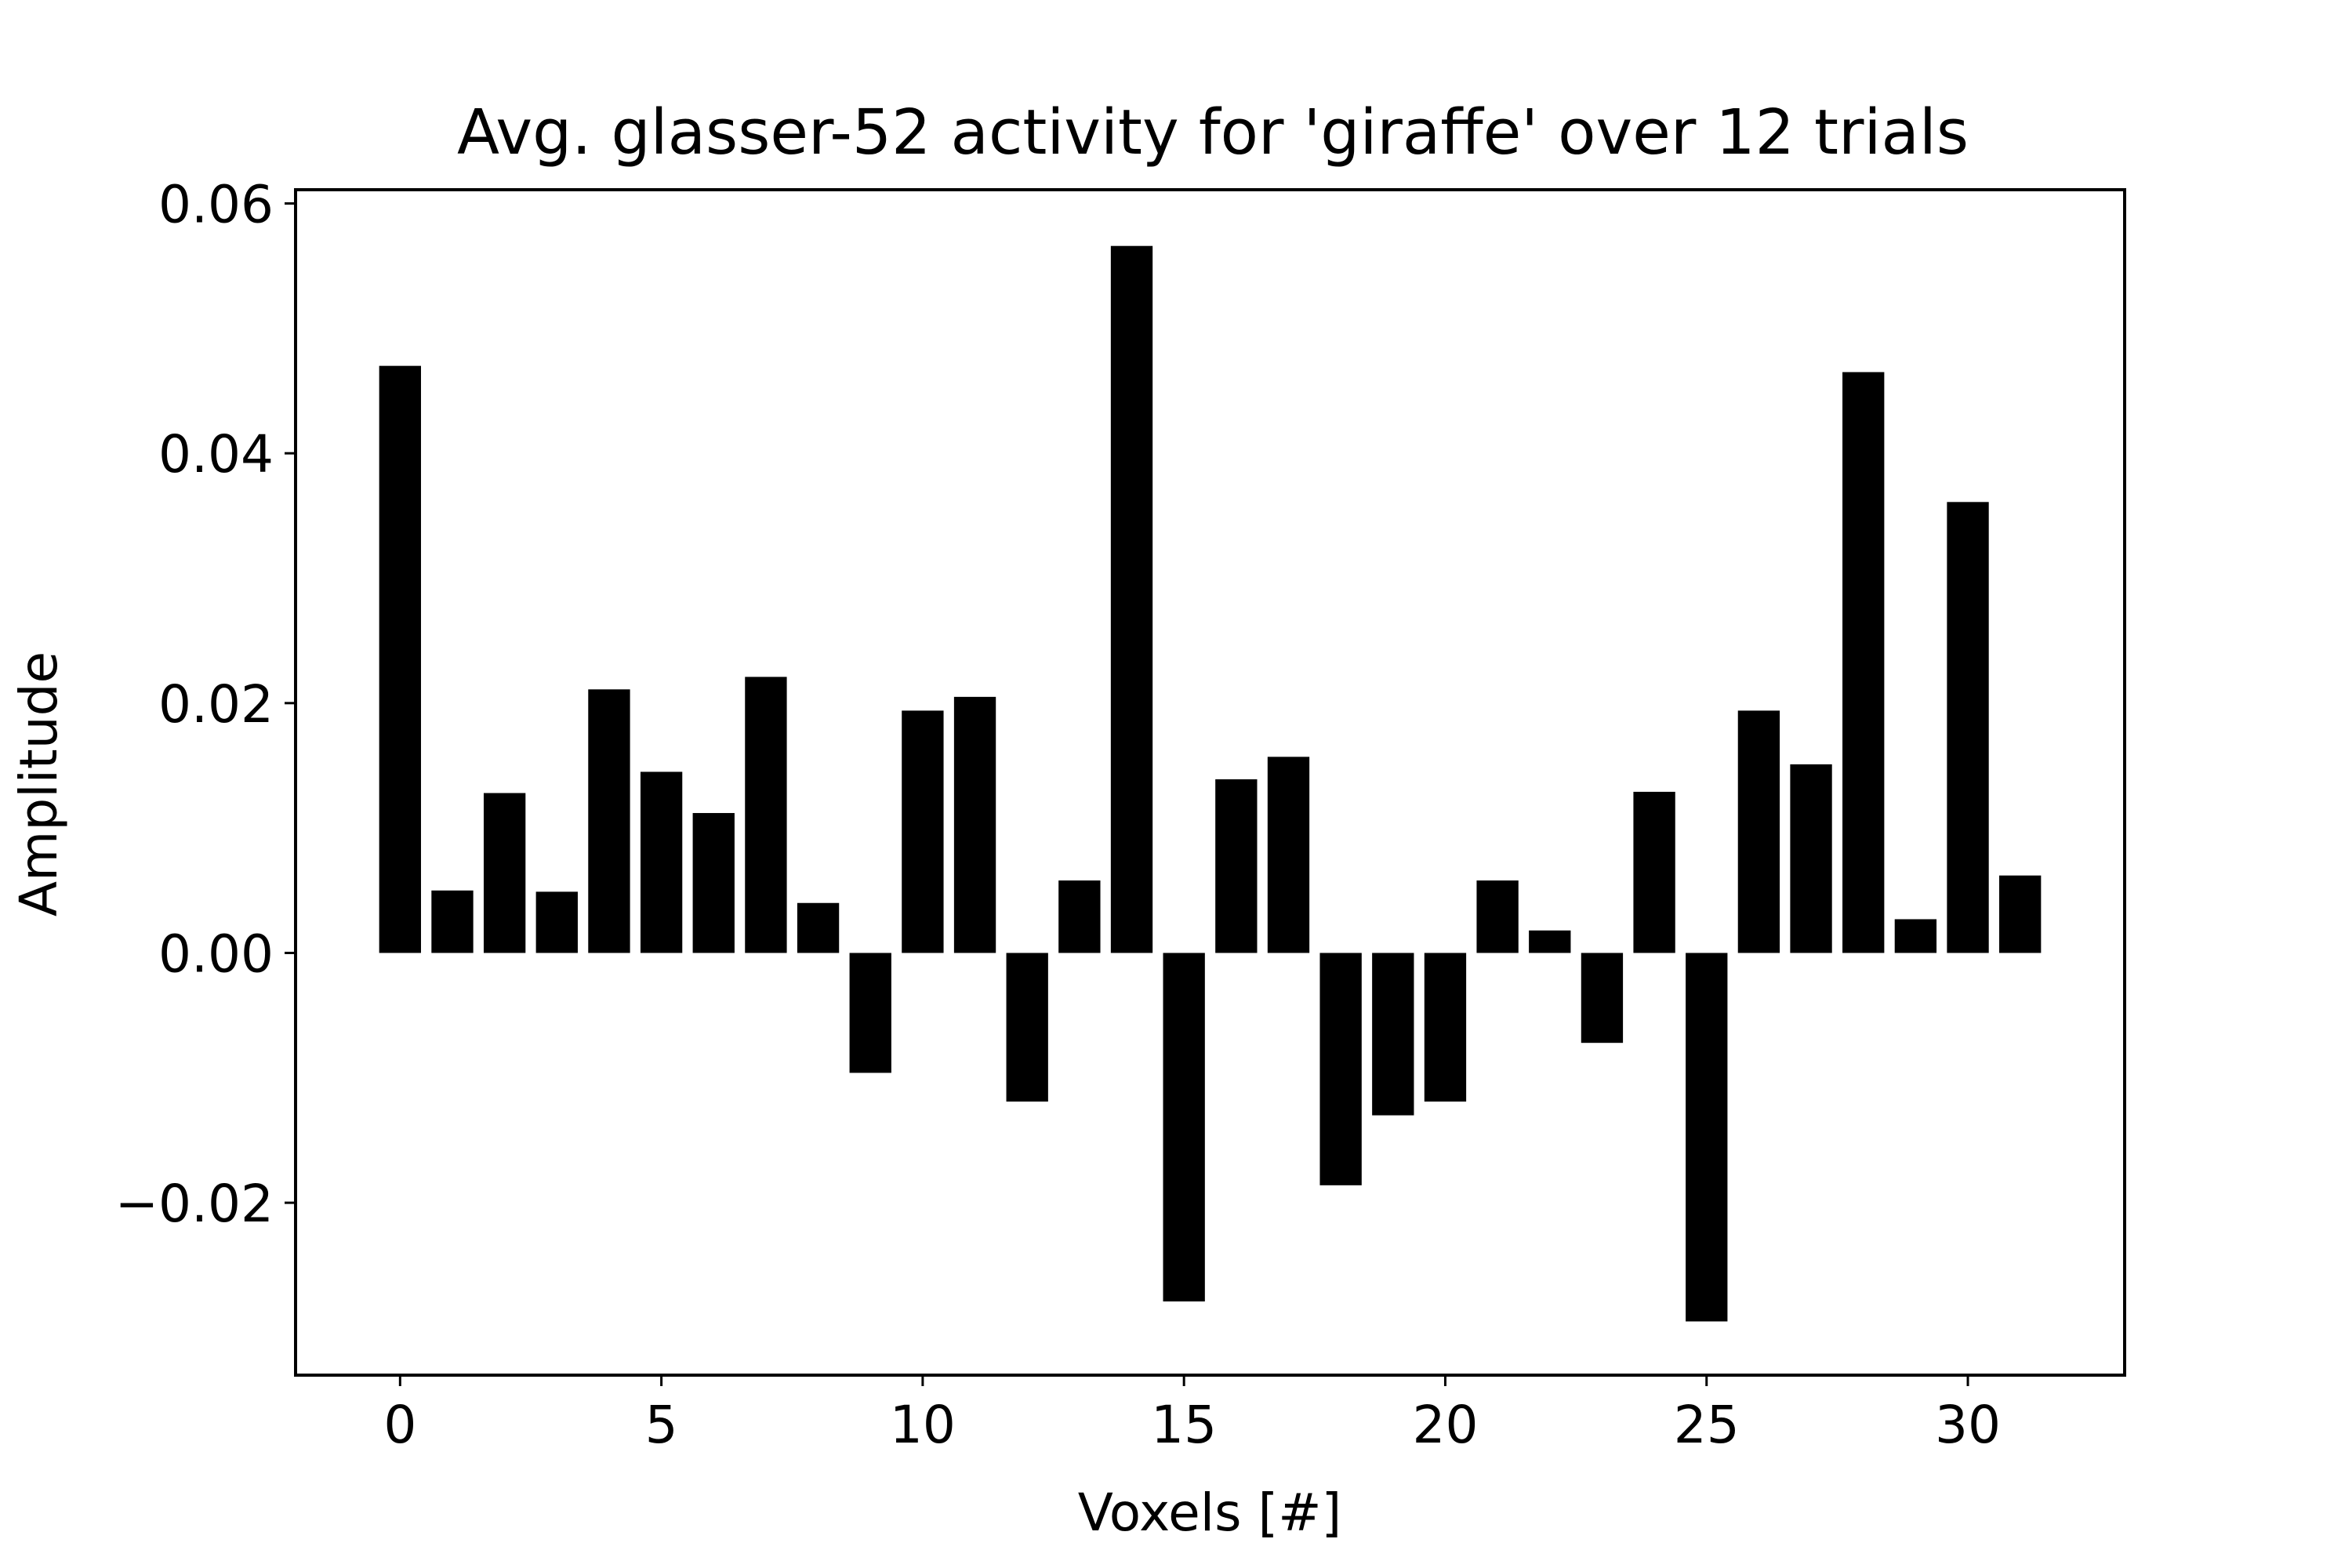 This screenshot has height=1568, width=2352. I want to click on x-tick-label: 10, so click(923, 1425).